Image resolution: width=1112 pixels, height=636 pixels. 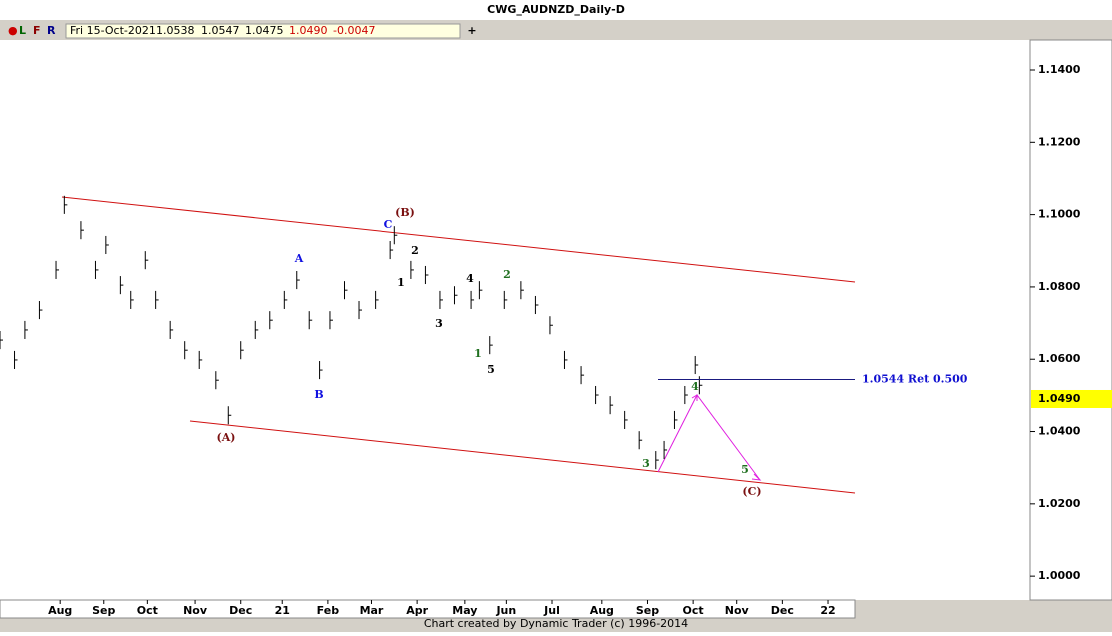 What do you see at coordinates (1059, 69) in the screenshot?
I see `y-tick-label: 1.1400` at bounding box center [1059, 69].